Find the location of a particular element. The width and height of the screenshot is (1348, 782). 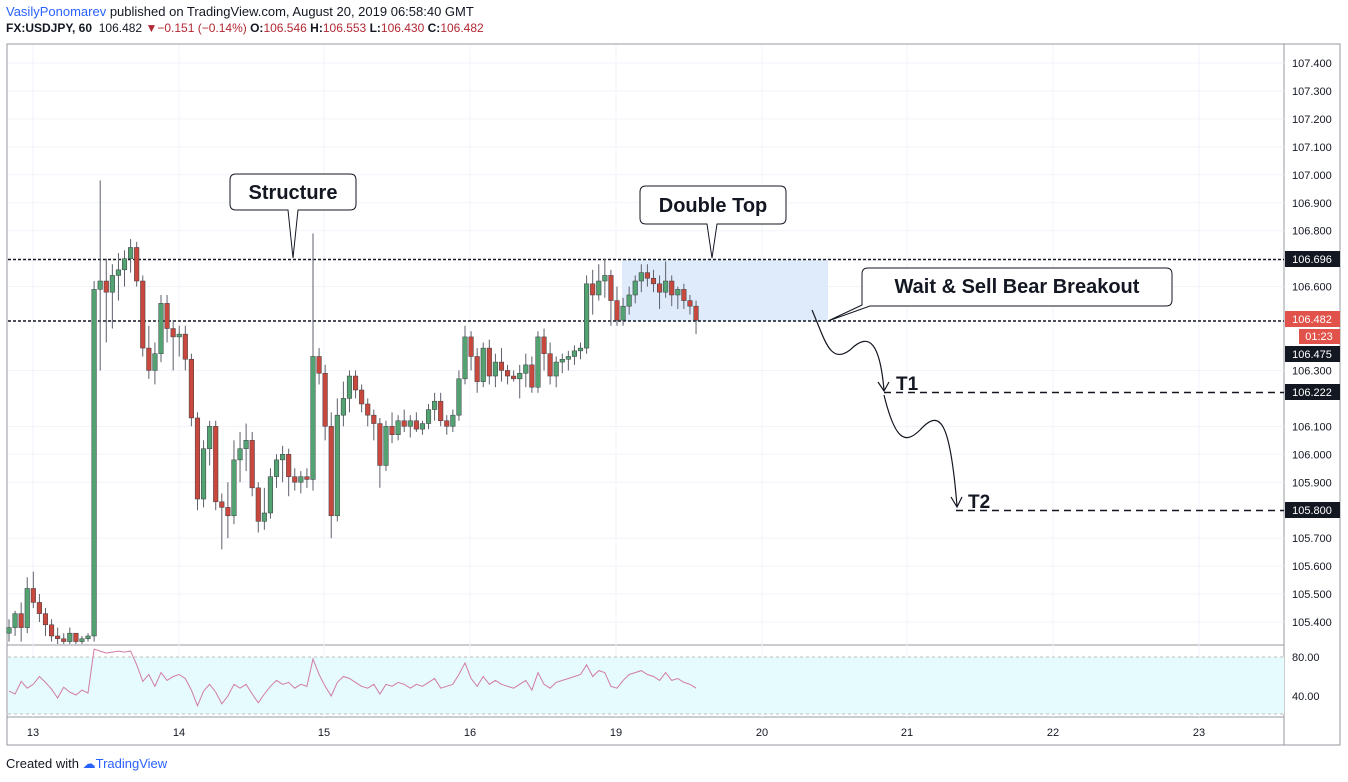

down-triangle-icon: ▼ is located at coordinates (151, 28).